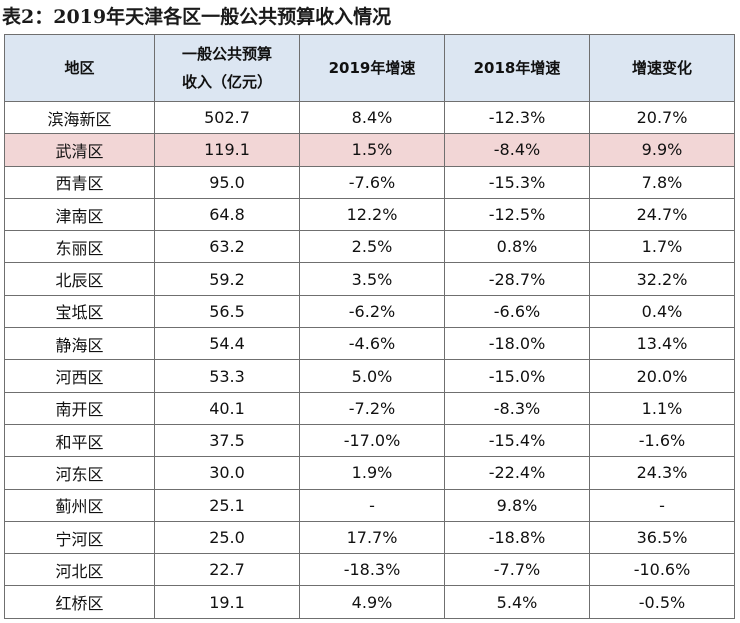  I want to click on header-district: 地区, so click(79, 68).